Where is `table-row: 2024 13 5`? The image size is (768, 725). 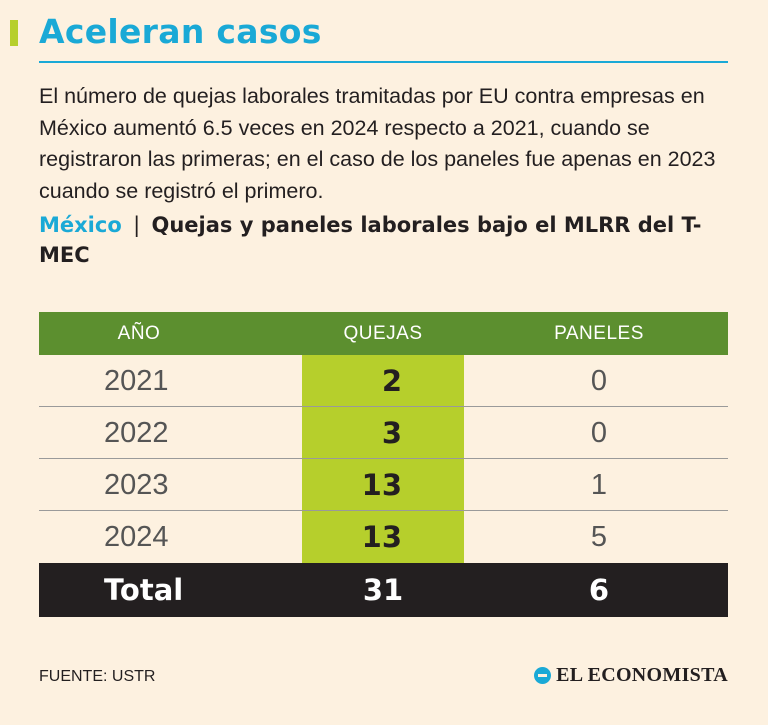
table-row: 2024 13 5 is located at coordinates (383, 537).